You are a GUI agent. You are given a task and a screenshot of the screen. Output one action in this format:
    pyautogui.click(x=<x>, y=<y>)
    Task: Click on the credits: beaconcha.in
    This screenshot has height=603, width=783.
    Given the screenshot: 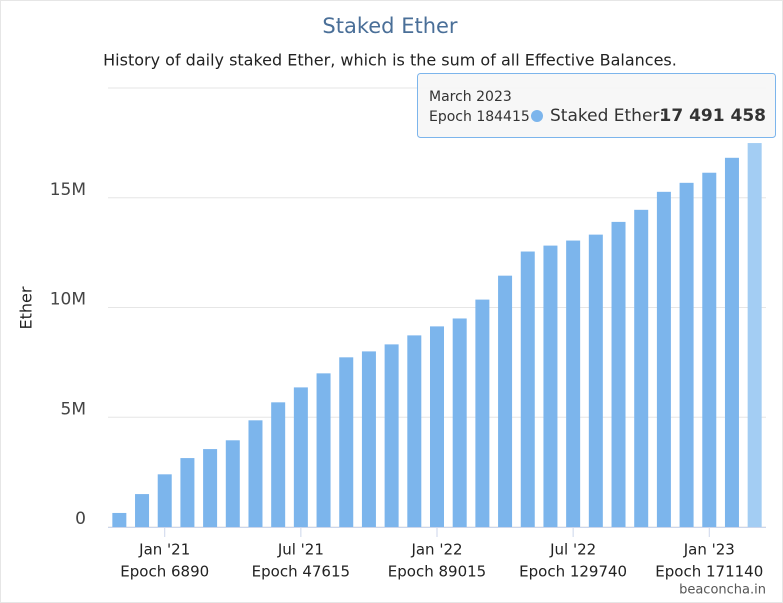 What is the action you would take?
    pyautogui.click(x=722, y=590)
    